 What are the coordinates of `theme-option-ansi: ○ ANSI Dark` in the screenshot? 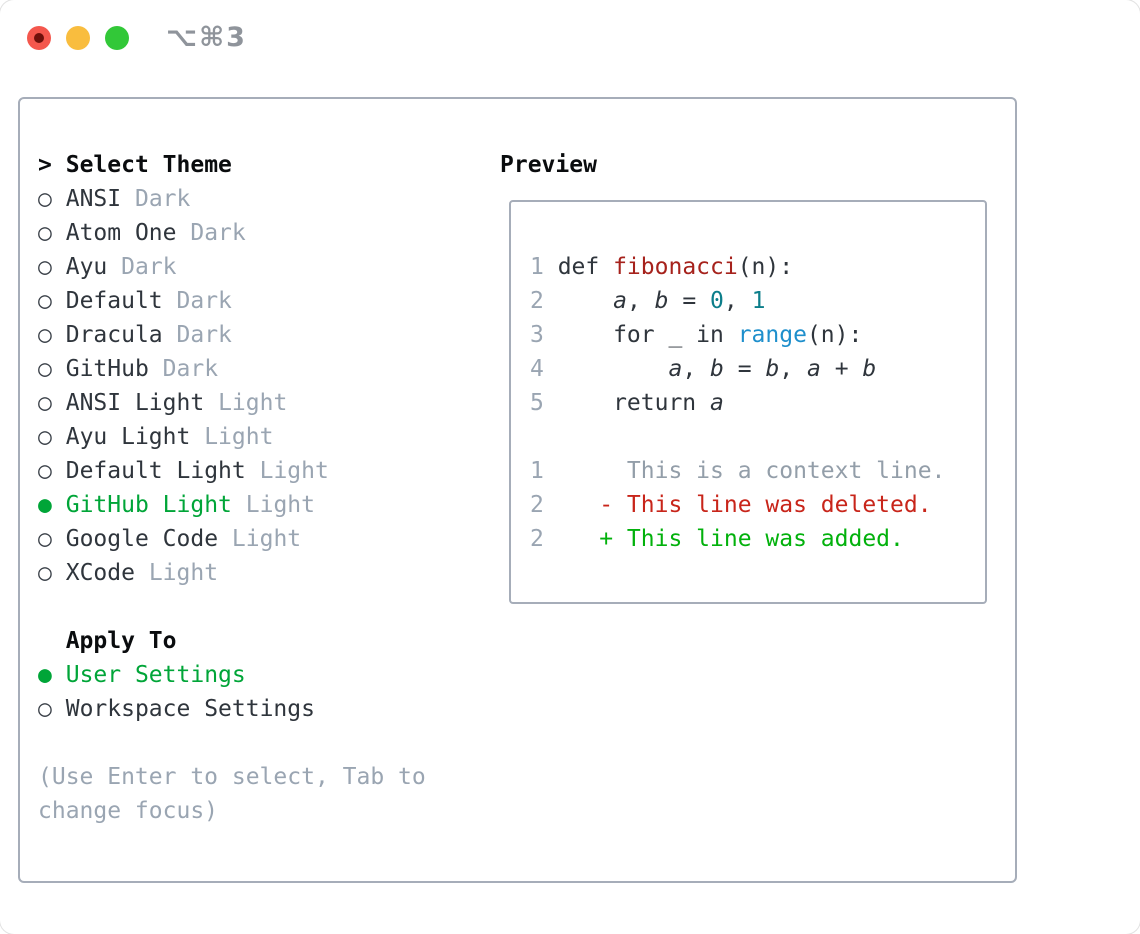 It's located at (232, 199).